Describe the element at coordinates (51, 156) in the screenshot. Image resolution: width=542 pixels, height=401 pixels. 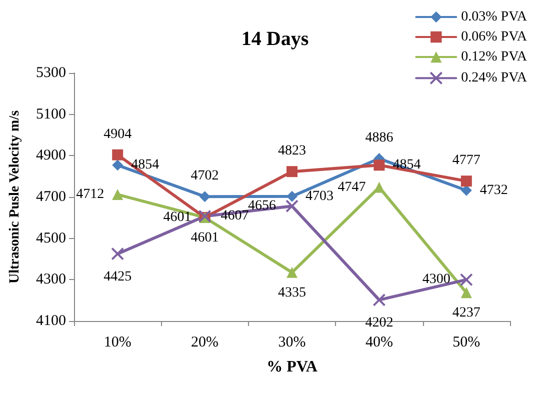
I see `y-tick-label: 4900` at that location.